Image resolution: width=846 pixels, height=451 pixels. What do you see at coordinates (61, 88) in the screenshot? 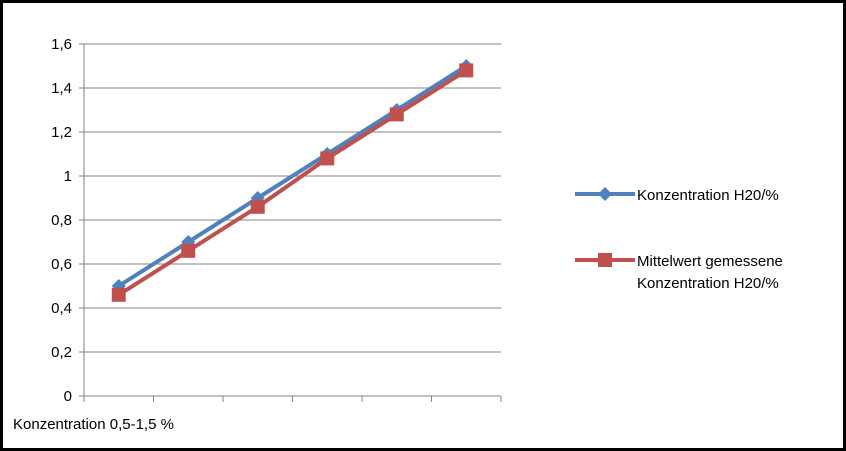
I see `y-tick-label: 1,4` at bounding box center [61, 88].